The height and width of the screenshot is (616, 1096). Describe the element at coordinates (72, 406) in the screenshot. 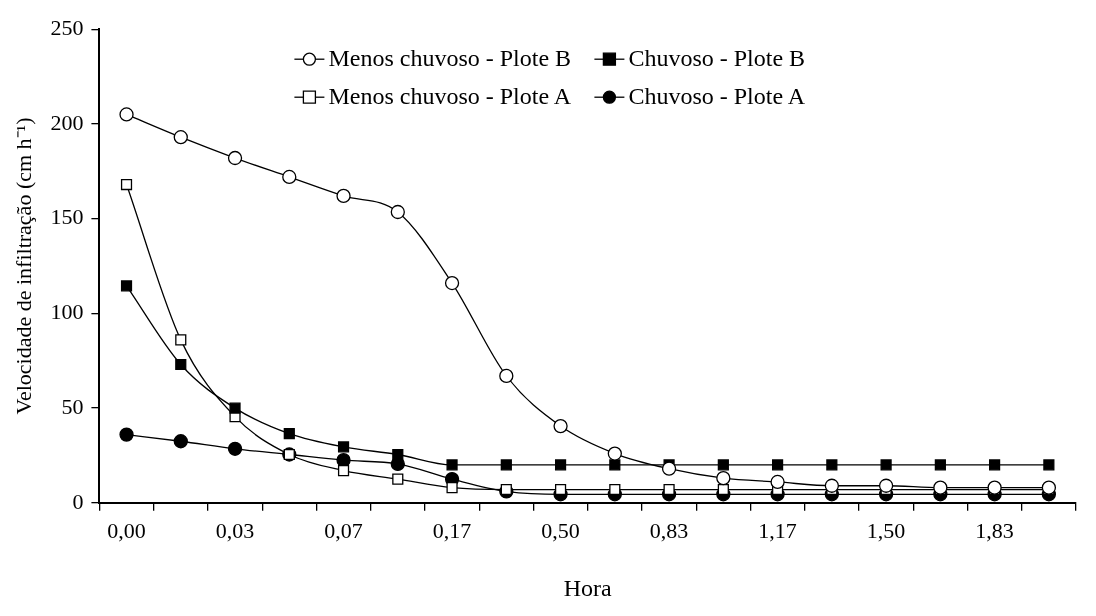

I see `y-tick-label: 50` at that location.